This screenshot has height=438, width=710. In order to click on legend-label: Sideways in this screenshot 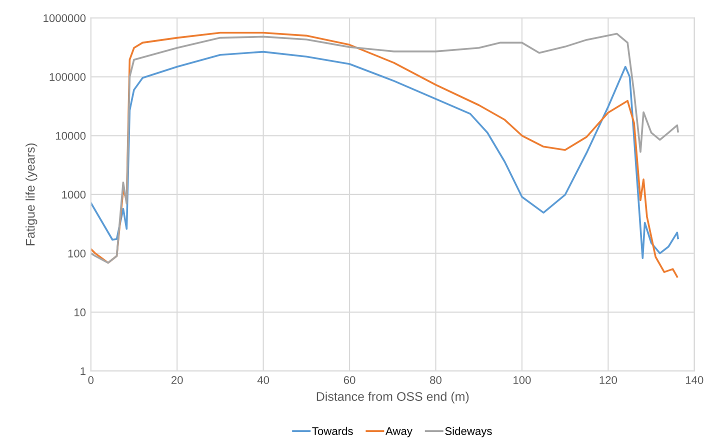, I will do `click(468, 432)`.